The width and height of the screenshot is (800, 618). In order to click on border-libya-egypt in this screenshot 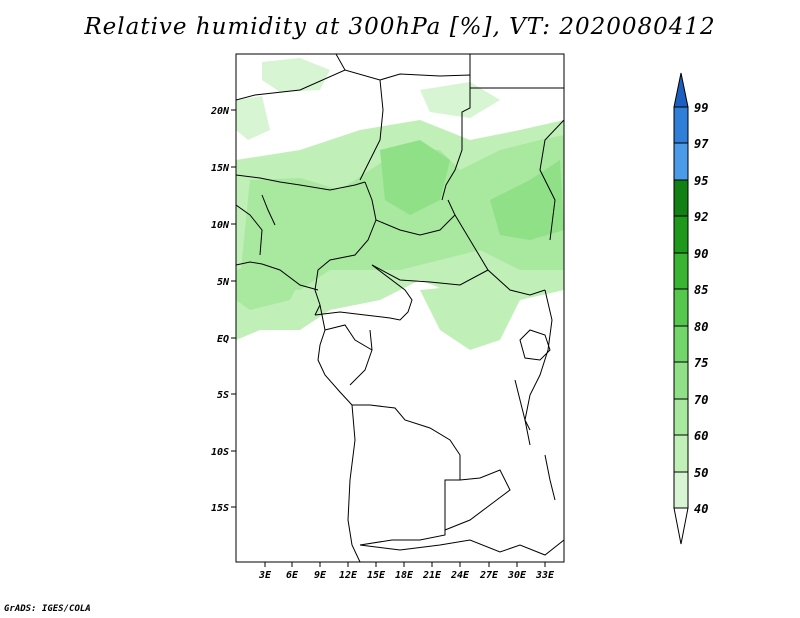, I will do `click(516, 71)`.